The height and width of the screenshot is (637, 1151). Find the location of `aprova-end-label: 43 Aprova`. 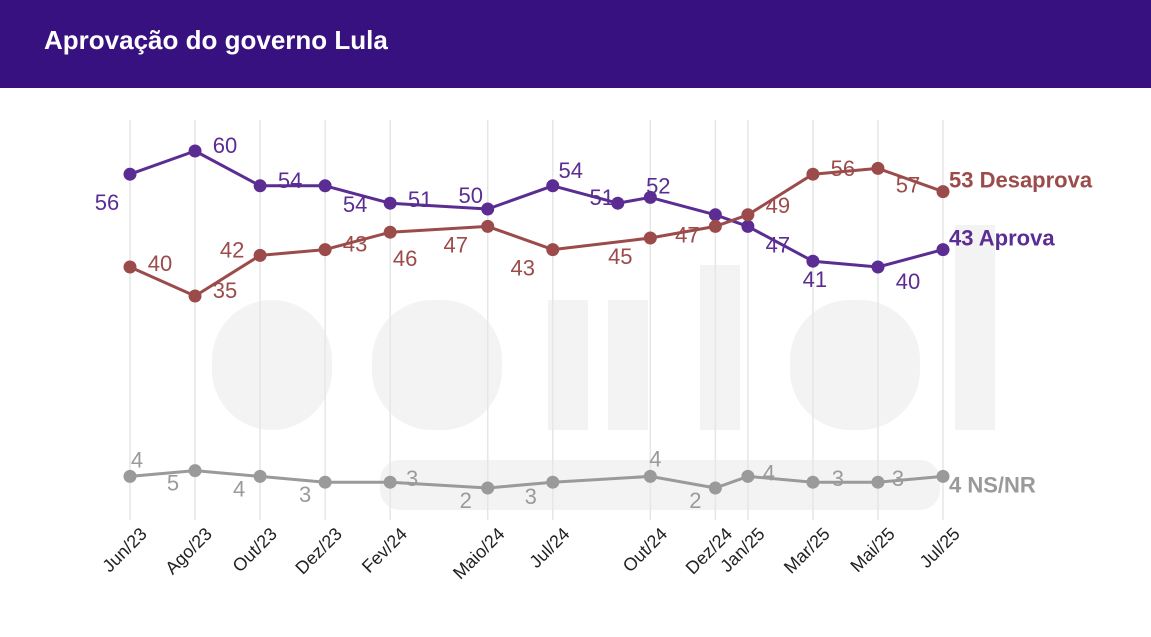

aprova-end-label: 43 Aprova is located at coordinates (1002, 238).